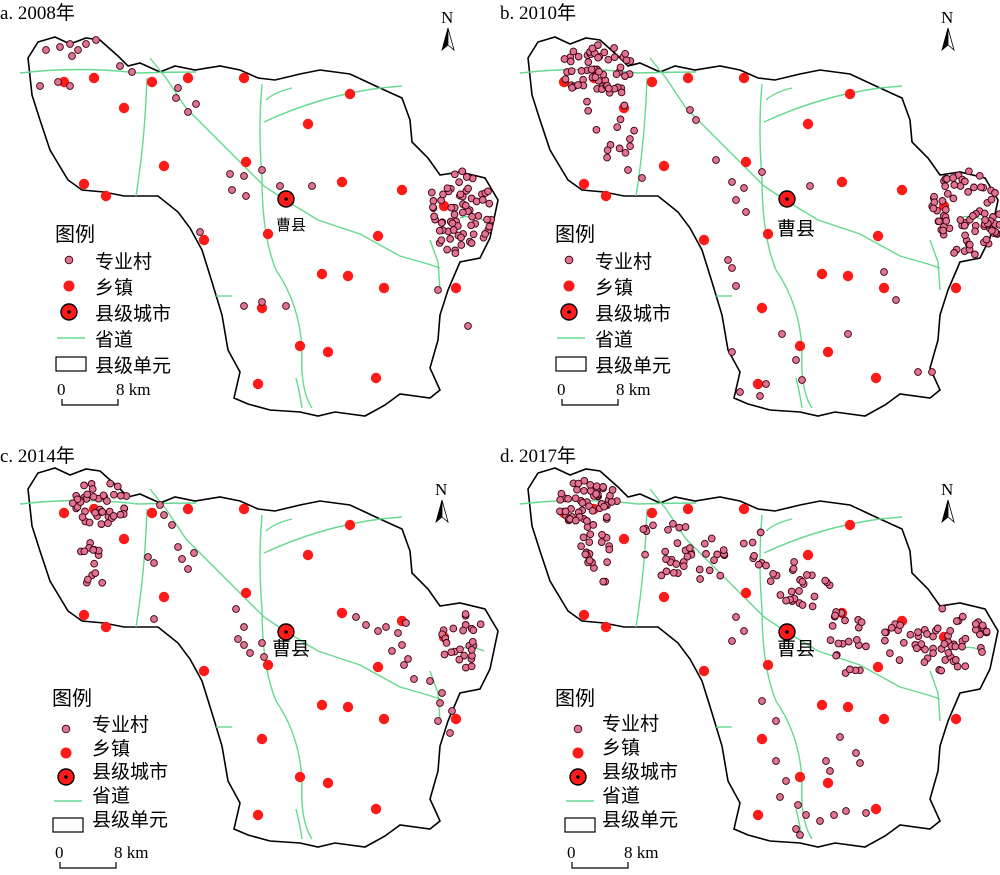 The image size is (1000, 875). I want to click on legend-label-town: 乡镇, so click(114, 288).